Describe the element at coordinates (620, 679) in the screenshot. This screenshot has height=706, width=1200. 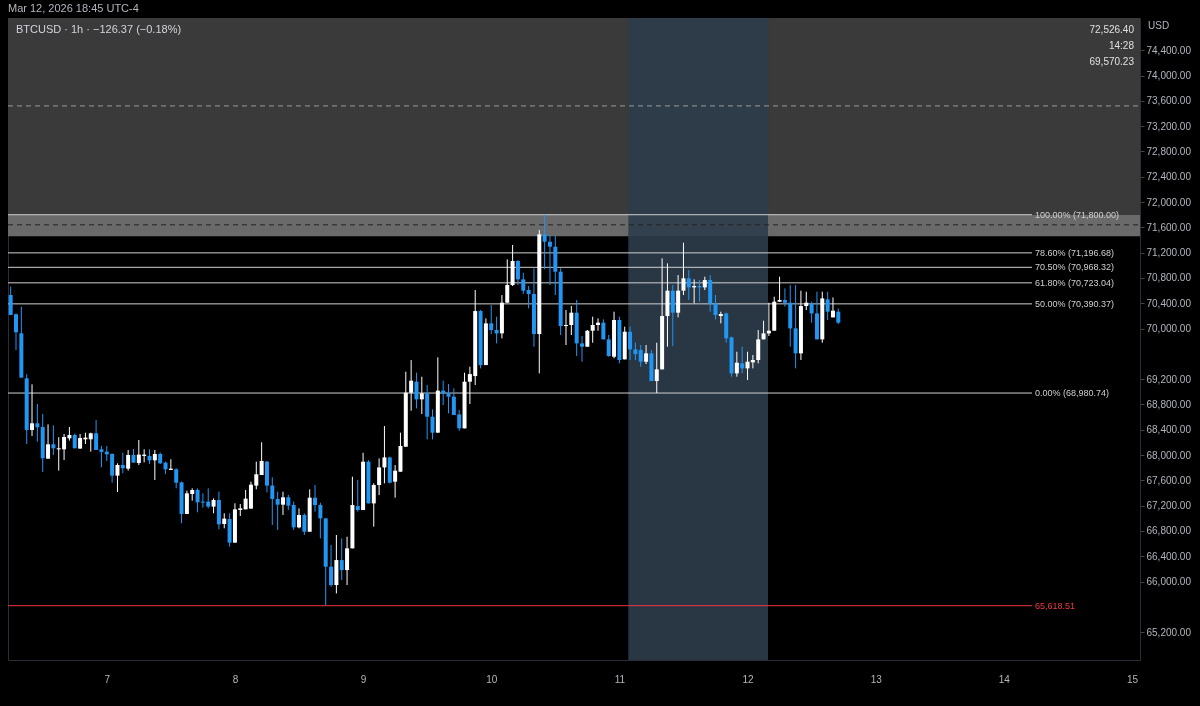
I see `x-tick-label: 11` at that location.